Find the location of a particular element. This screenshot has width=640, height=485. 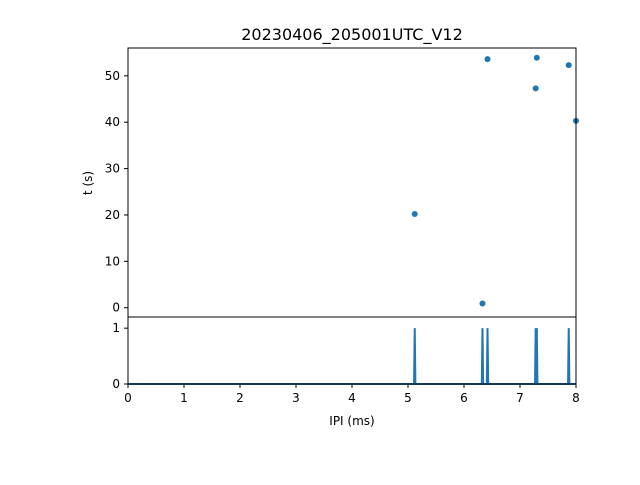

top-y-tick-label: 0 is located at coordinates (116, 308).